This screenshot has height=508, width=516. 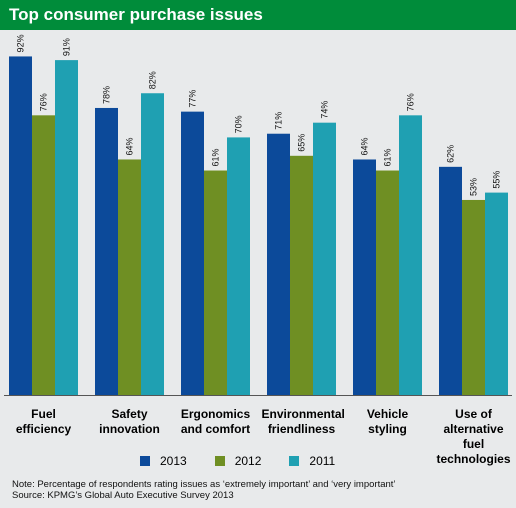 What do you see at coordinates (145, 461) in the screenshot?
I see `legend-swatch-2013` at bounding box center [145, 461].